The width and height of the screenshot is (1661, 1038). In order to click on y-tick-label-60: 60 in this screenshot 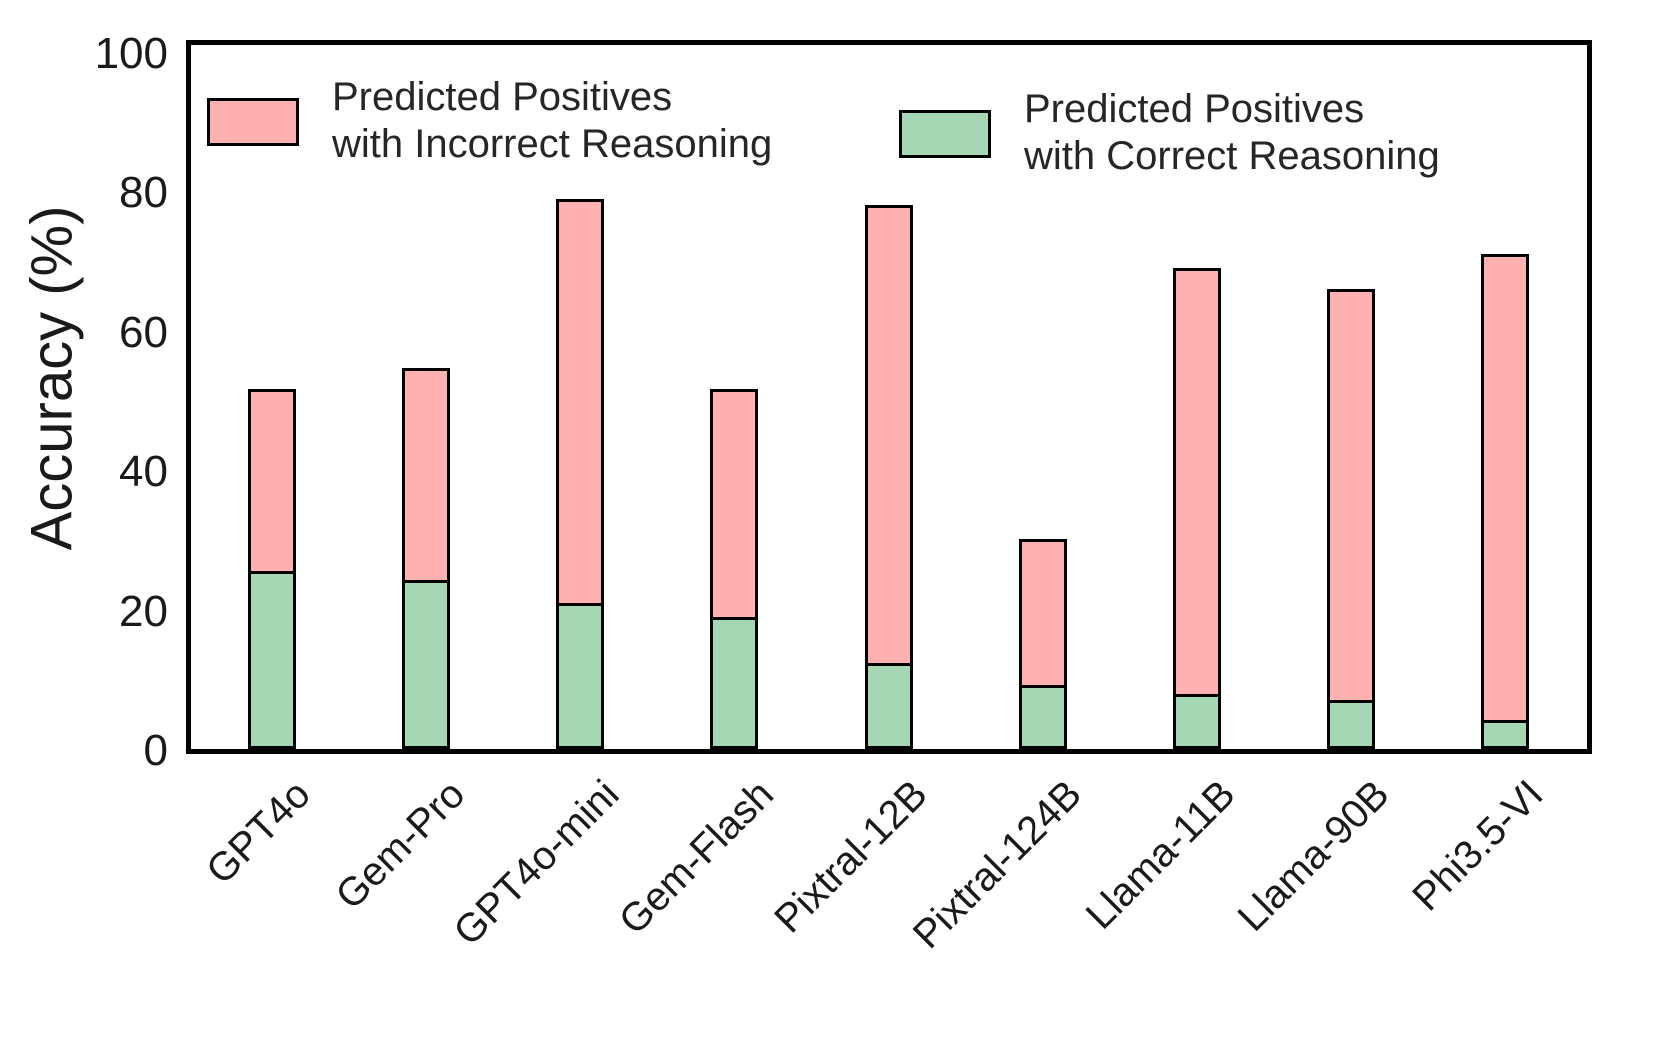, I will do `click(143, 332)`.